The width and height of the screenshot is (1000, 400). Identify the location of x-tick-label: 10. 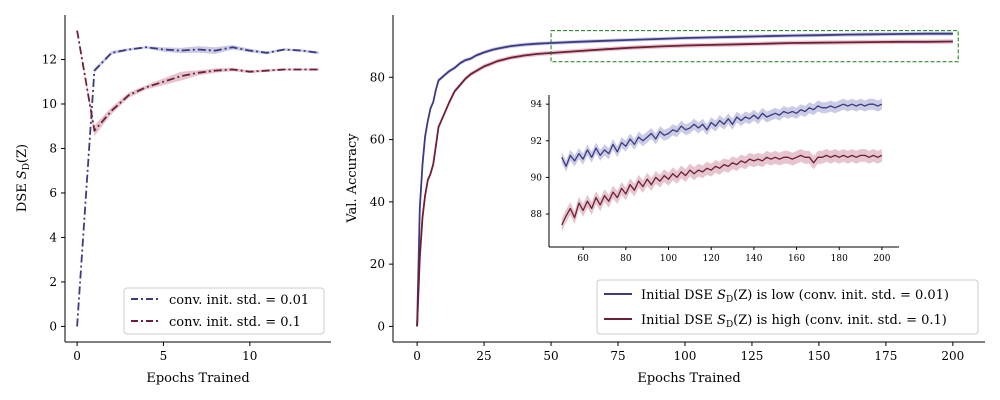
(249, 356).